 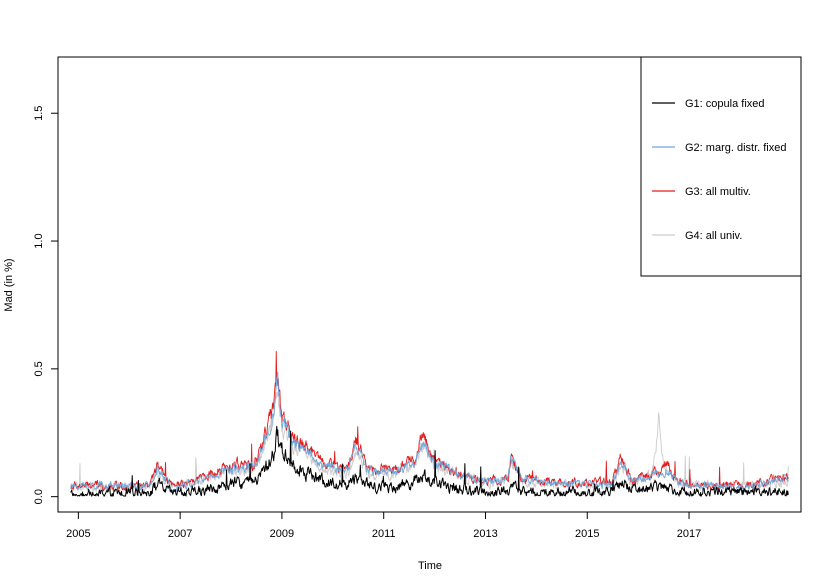 I want to click on y-tick-label: 0.0, so click(x=39, y=496).